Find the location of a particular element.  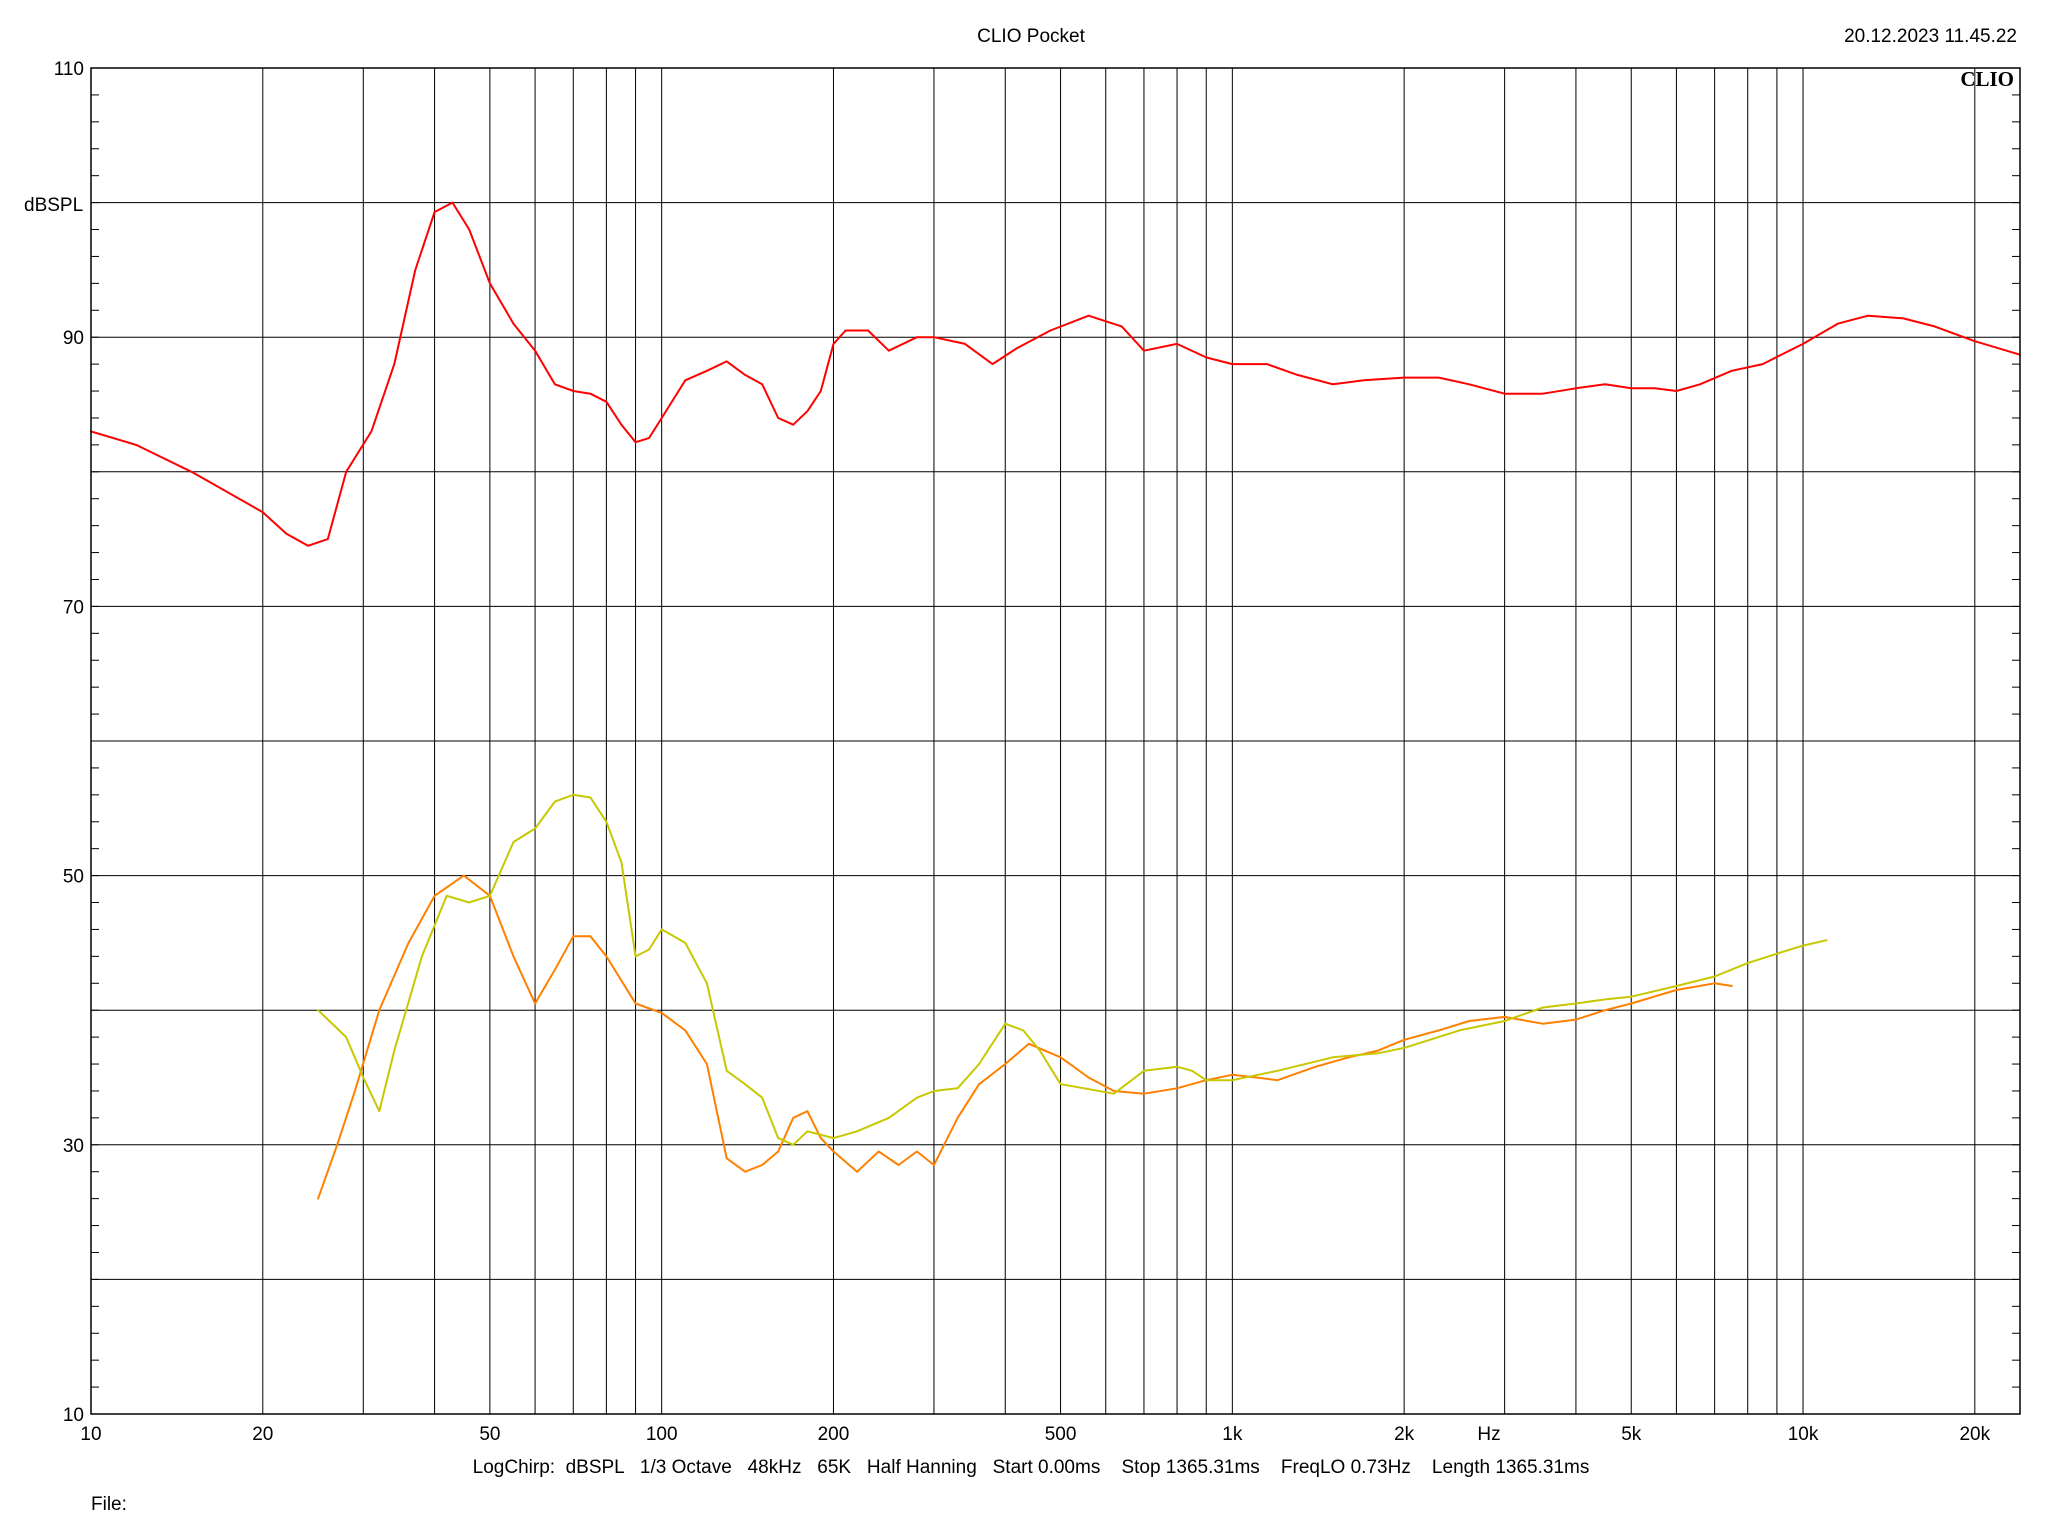

x-tick-labels: 10 20 50 100 200 500 1k 2k 5k 10k 20k is located at coordinates (1035, 1434).